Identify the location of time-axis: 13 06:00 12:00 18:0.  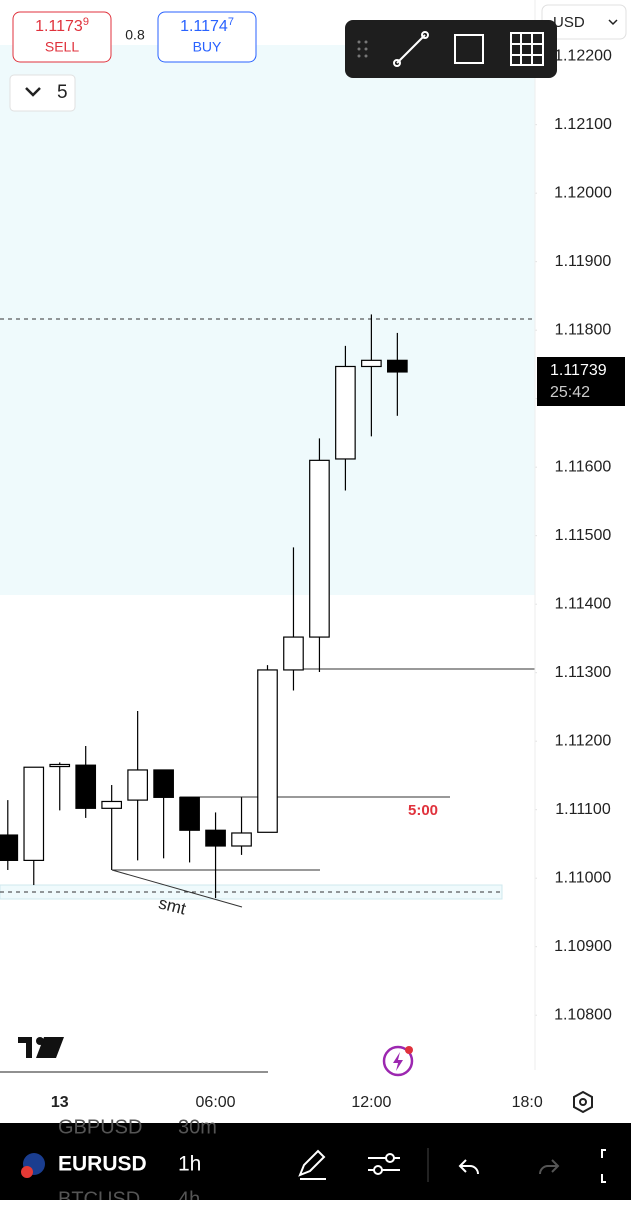
(297, 1102).